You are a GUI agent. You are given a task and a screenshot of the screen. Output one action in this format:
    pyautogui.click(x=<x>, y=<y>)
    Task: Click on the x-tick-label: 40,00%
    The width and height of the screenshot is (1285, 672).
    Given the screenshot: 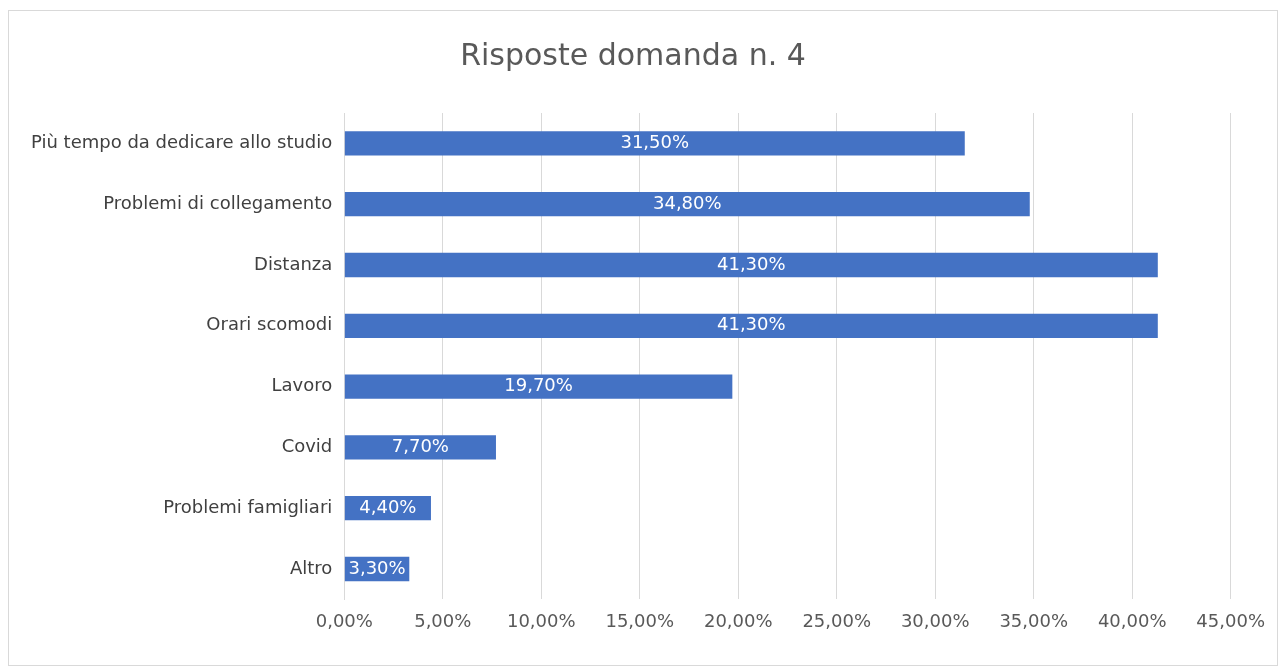 What is the action you would take?
    pyautogui.click(x=1132, y=620)
    